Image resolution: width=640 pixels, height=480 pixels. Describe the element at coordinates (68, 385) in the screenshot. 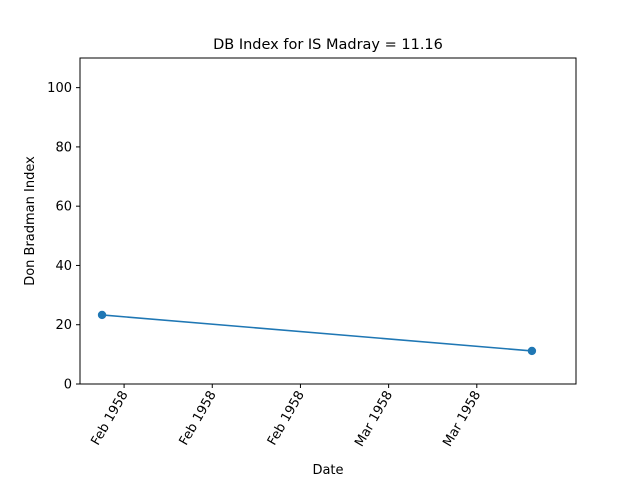

I see `y-tick-label: 0` at that location.